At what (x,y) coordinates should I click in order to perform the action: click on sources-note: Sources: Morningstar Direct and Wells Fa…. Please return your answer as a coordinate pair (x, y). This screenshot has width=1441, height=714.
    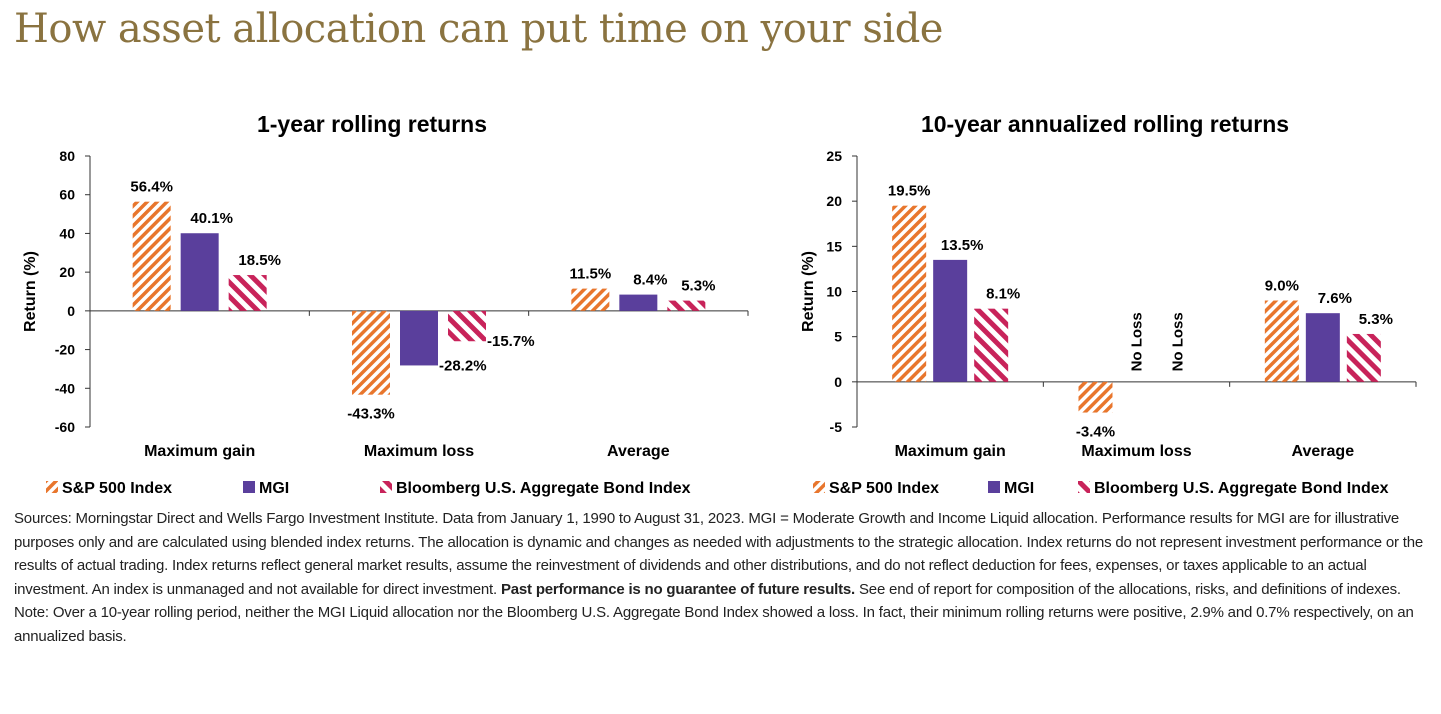
    Looking at the image, I should click on (719, 554).